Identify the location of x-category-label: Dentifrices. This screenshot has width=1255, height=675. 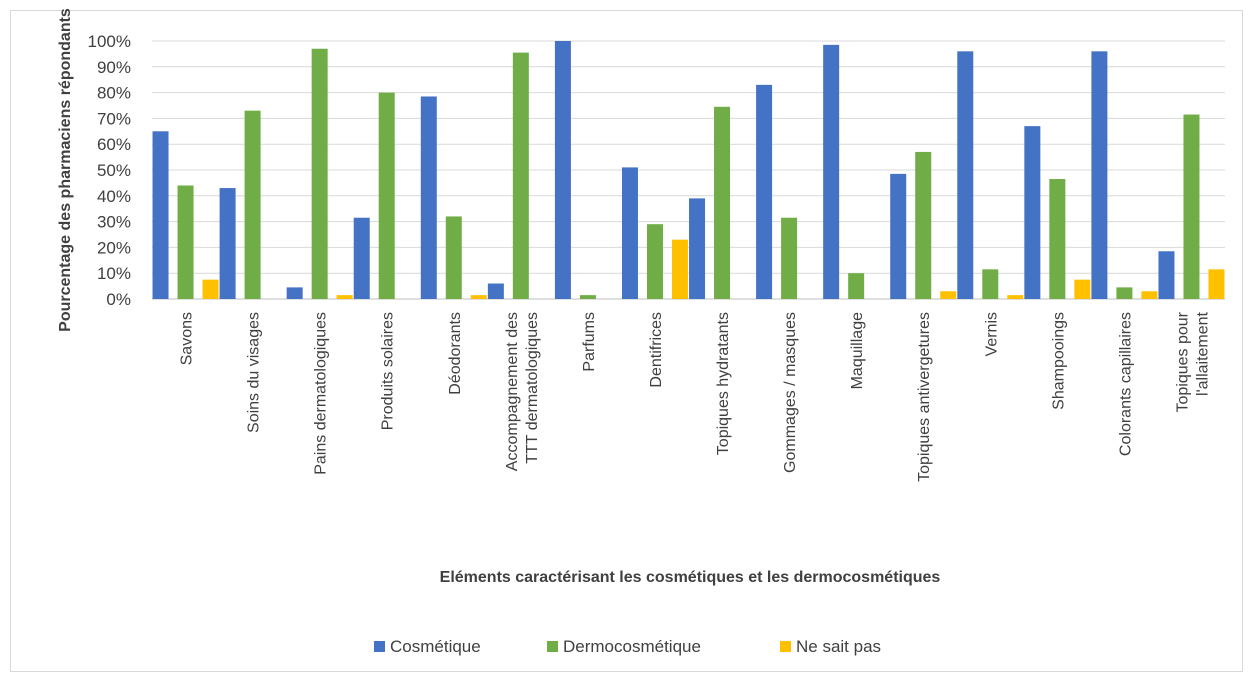
(656, 350).